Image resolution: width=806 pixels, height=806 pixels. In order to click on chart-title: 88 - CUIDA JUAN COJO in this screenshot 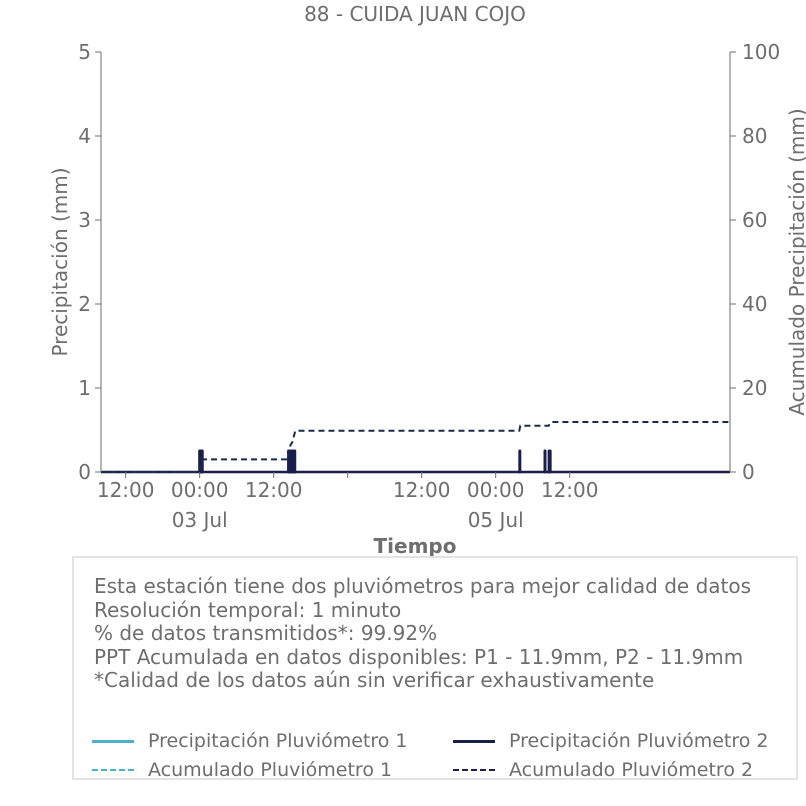, I will do `click(415, 14)`.